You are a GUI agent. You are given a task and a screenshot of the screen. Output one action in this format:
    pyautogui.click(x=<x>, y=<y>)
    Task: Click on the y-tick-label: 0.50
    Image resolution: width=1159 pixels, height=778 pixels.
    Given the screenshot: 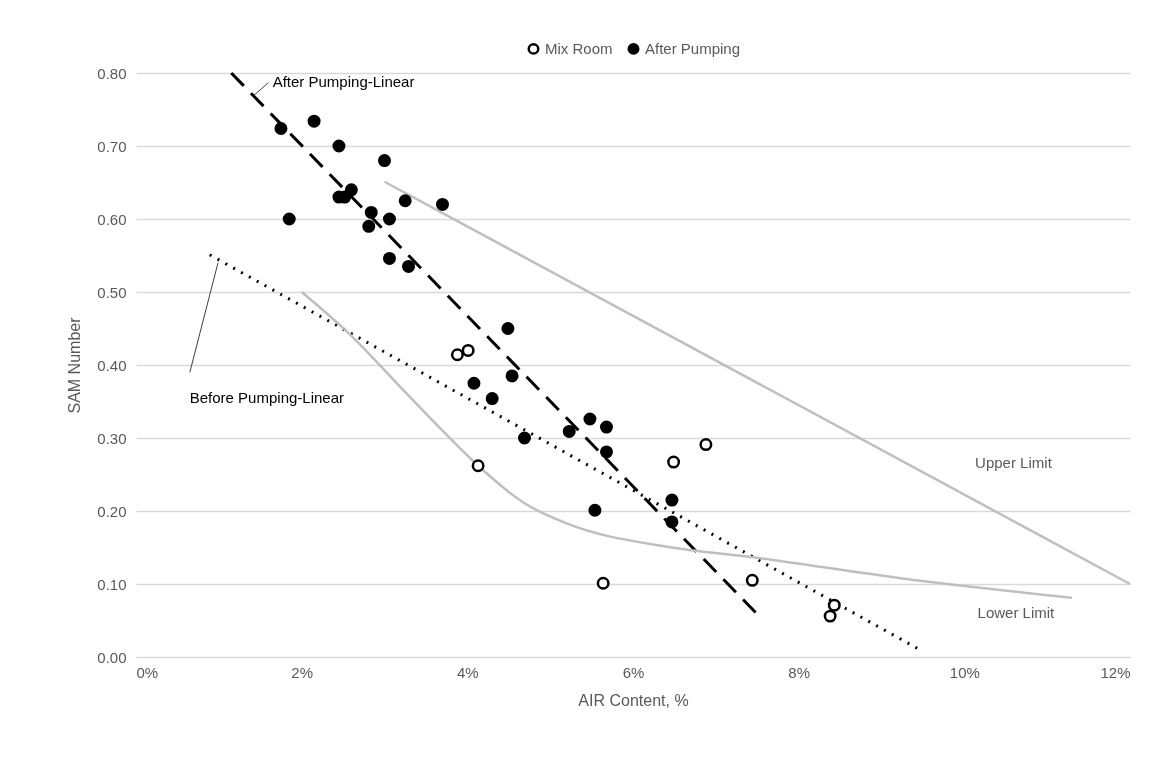 What is the action you would take?
    pyautogui.click(x=112, y=292)
    